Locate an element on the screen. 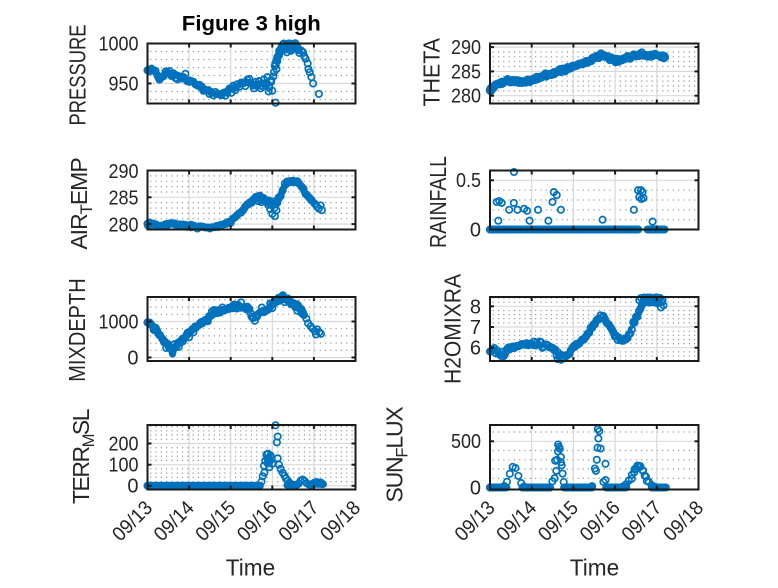 The width and height of the screenshot is (778, 588). svg-text: 6 is located at coordinates (475, 349).